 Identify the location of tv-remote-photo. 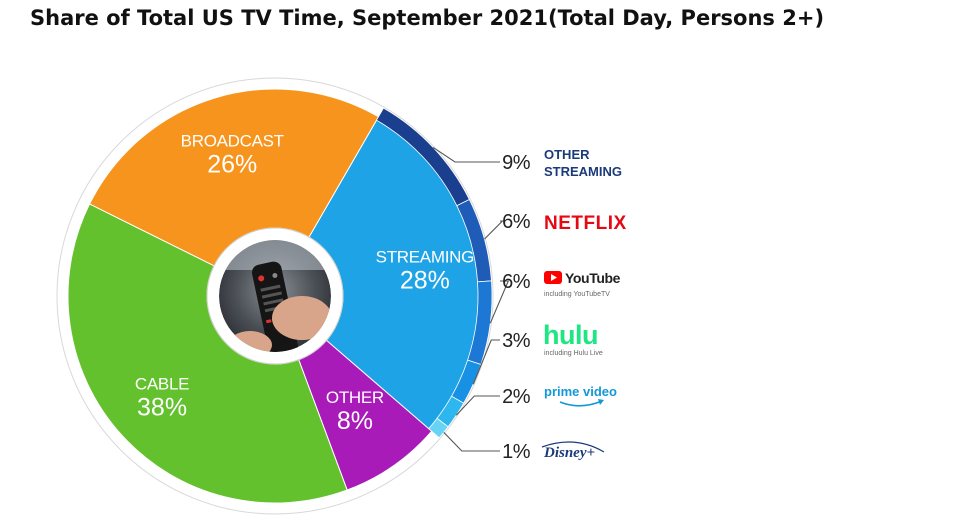
(275, 296).